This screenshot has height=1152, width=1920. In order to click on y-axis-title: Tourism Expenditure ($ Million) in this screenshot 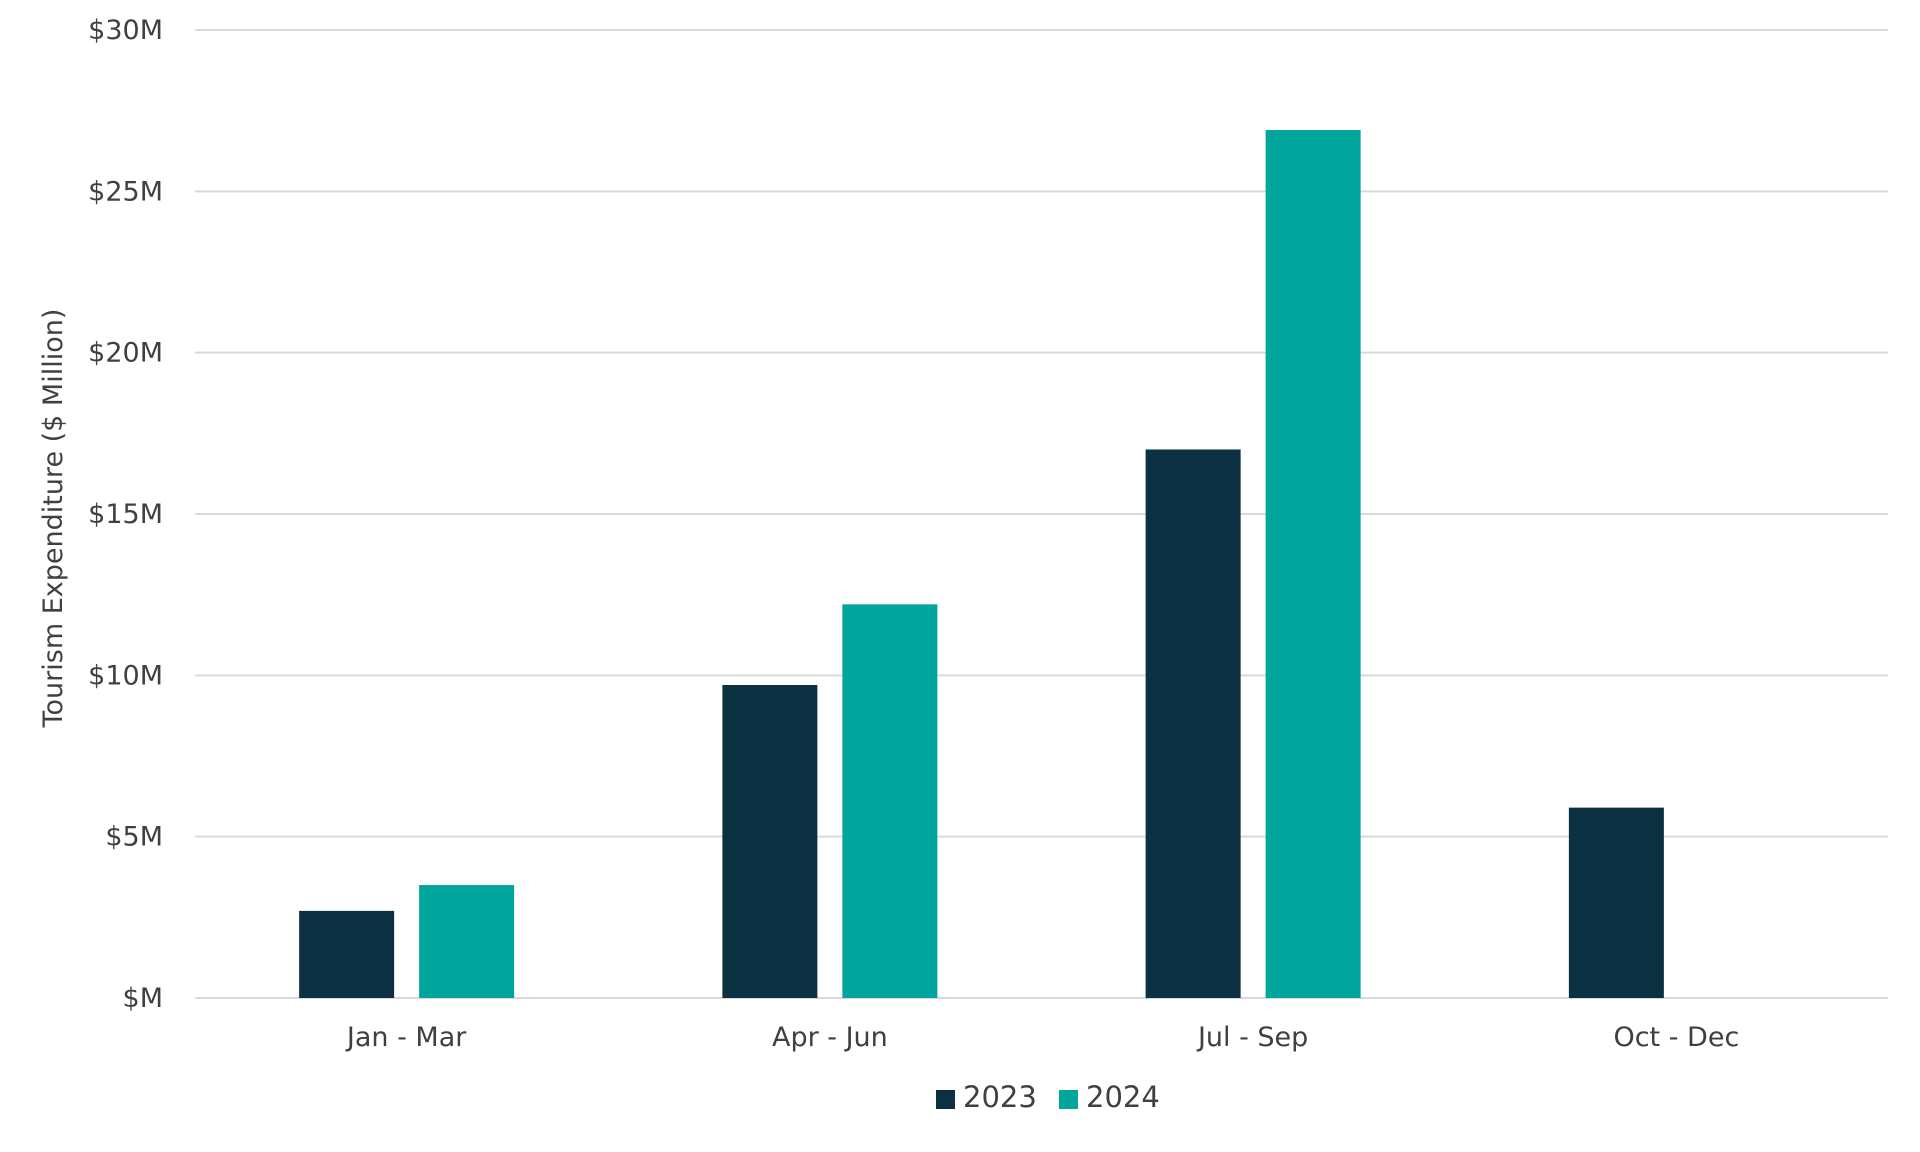, I will do `click(53, 519)`.